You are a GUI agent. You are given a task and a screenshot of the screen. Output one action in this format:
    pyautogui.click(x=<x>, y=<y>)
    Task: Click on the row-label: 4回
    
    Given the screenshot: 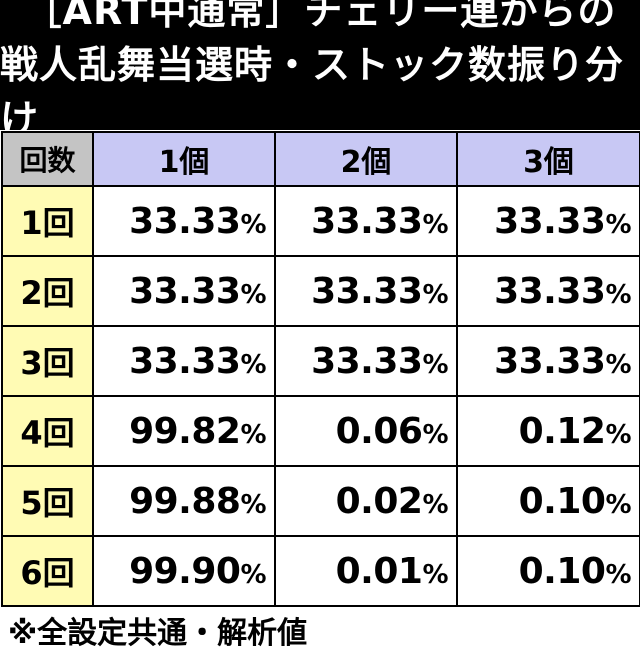 What is the action you would take?
    pyautogui.click(x=47, y=431)
    